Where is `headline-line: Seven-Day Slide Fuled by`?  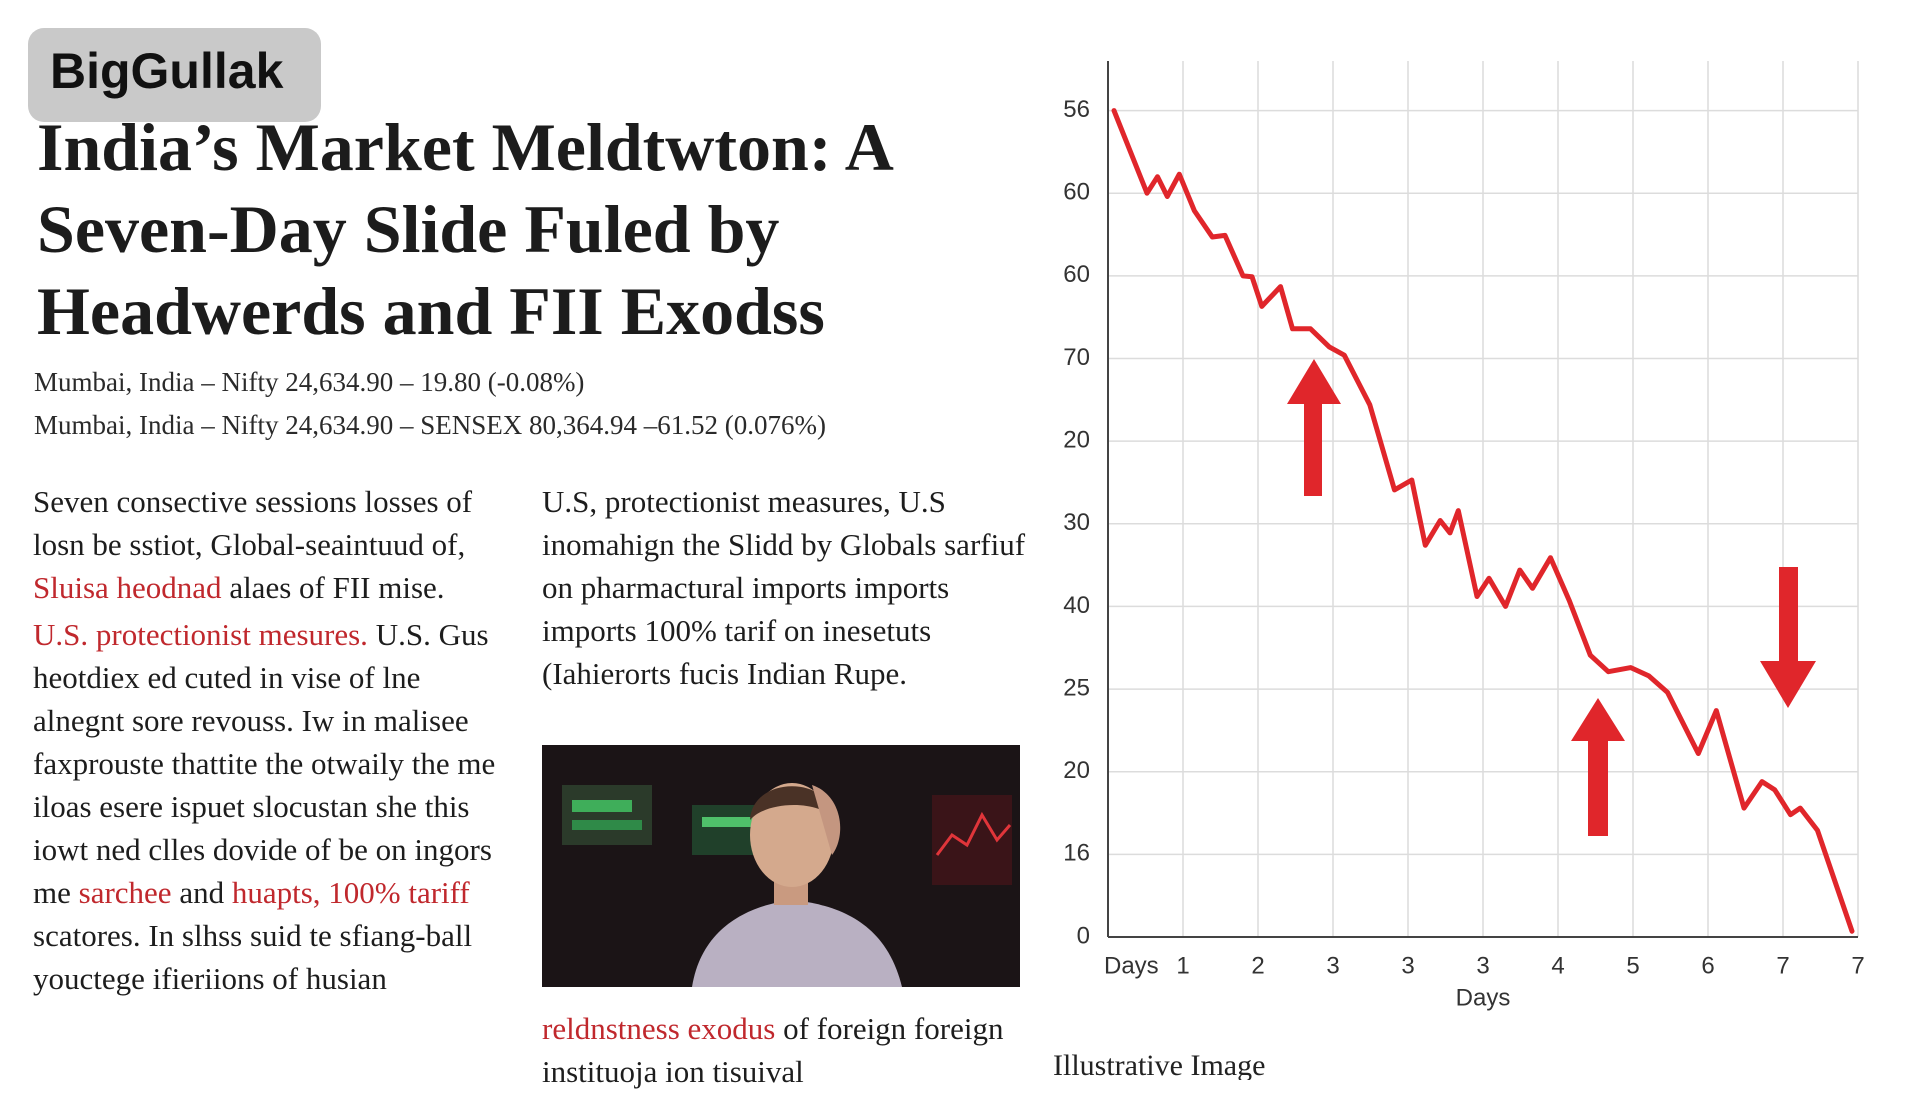 headline-line: Seven-Day Slide Fuled by is located at coordinates (408, 229).